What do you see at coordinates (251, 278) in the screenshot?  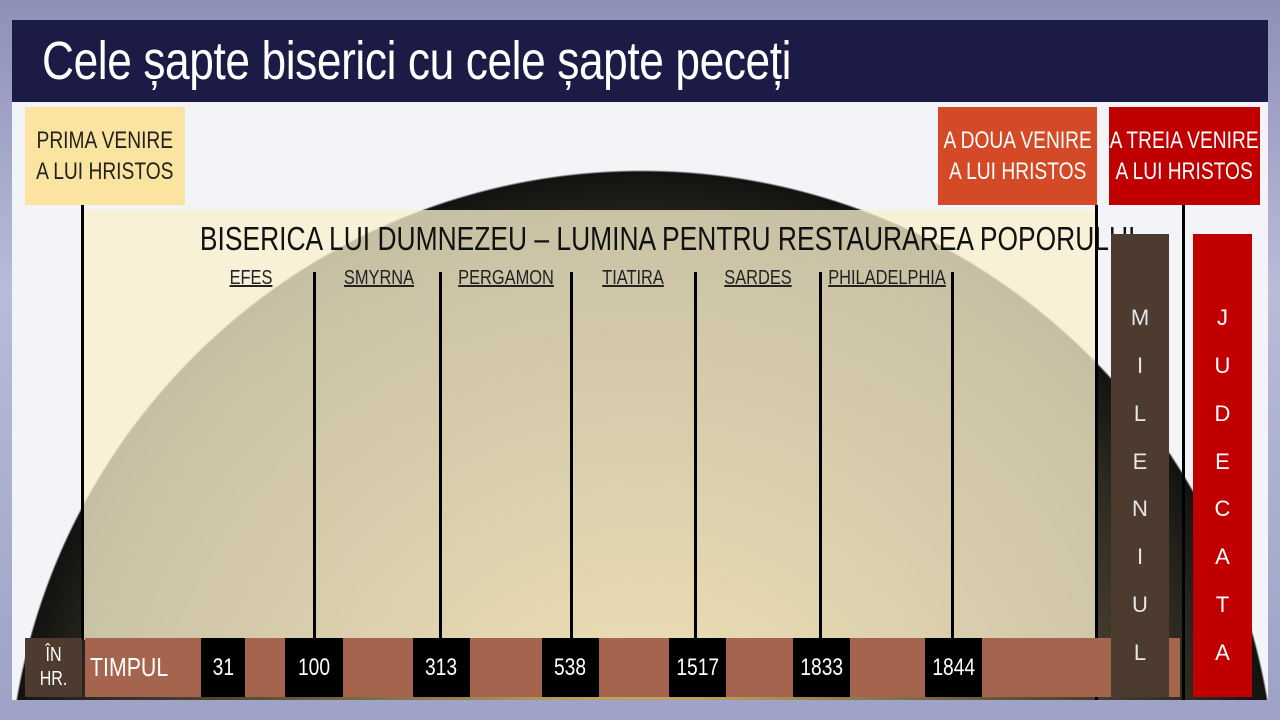 I see `church-efes: EFES` at bounding box center [251, 278].